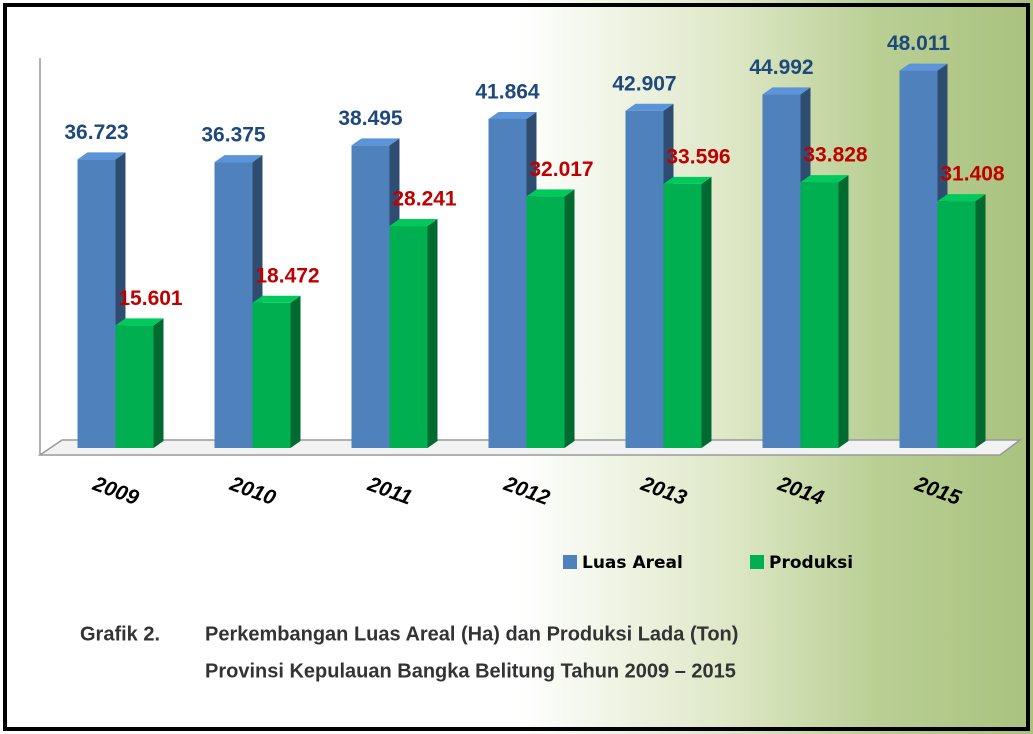  I want to click on data-label: 36.723, so click(96, 132).